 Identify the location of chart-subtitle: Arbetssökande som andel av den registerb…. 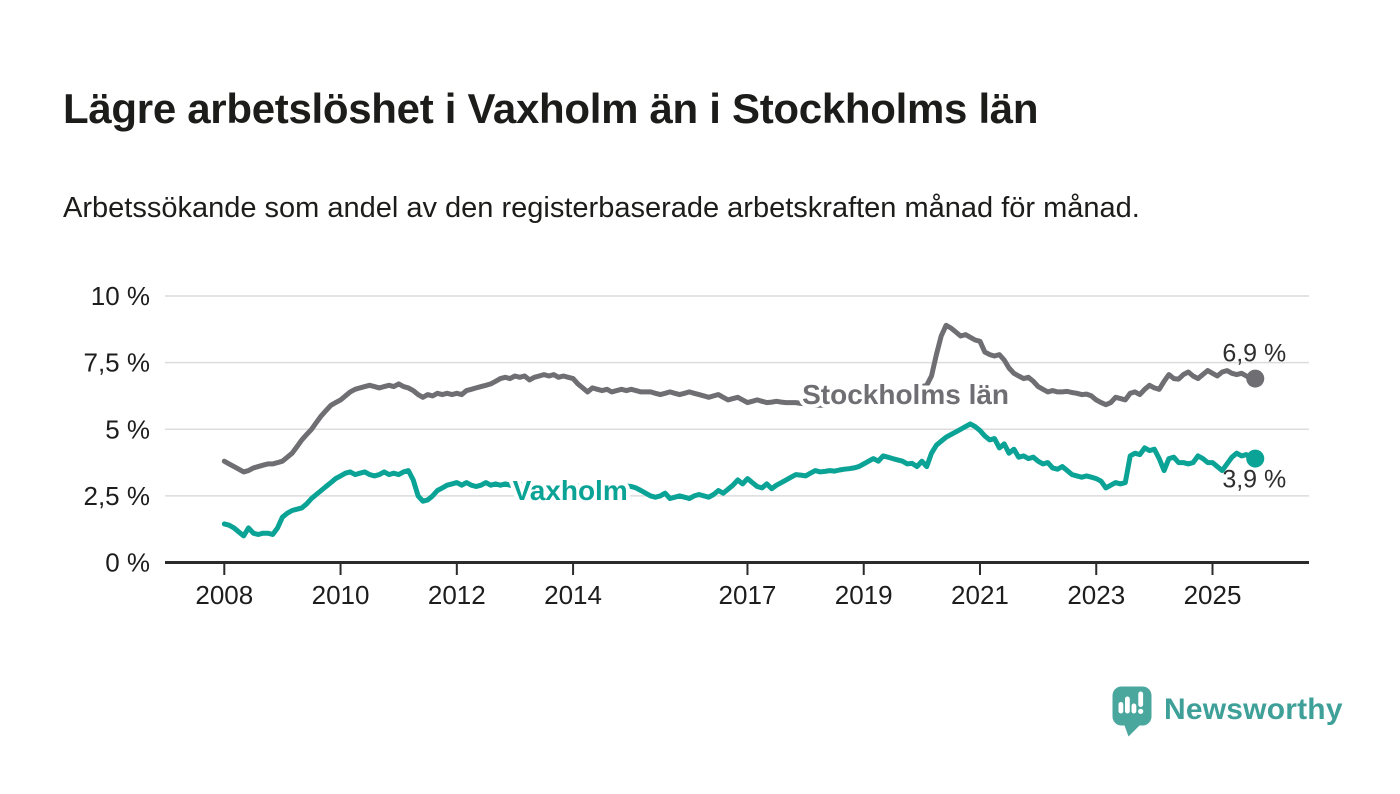
(601, 208).